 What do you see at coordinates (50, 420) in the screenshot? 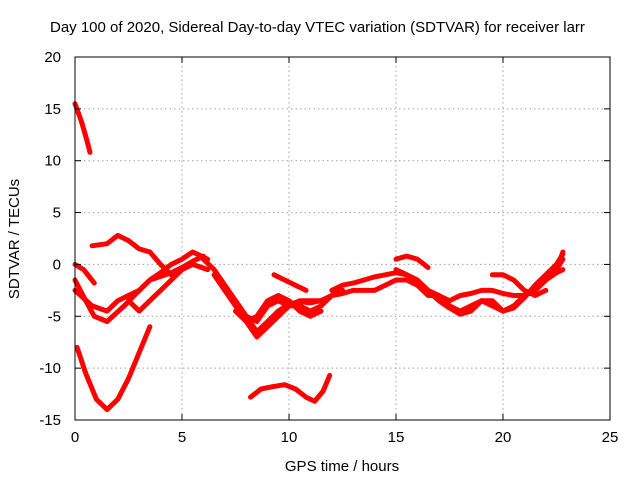
I see `y-tick-label: -15` at bounding box center [50, 420].